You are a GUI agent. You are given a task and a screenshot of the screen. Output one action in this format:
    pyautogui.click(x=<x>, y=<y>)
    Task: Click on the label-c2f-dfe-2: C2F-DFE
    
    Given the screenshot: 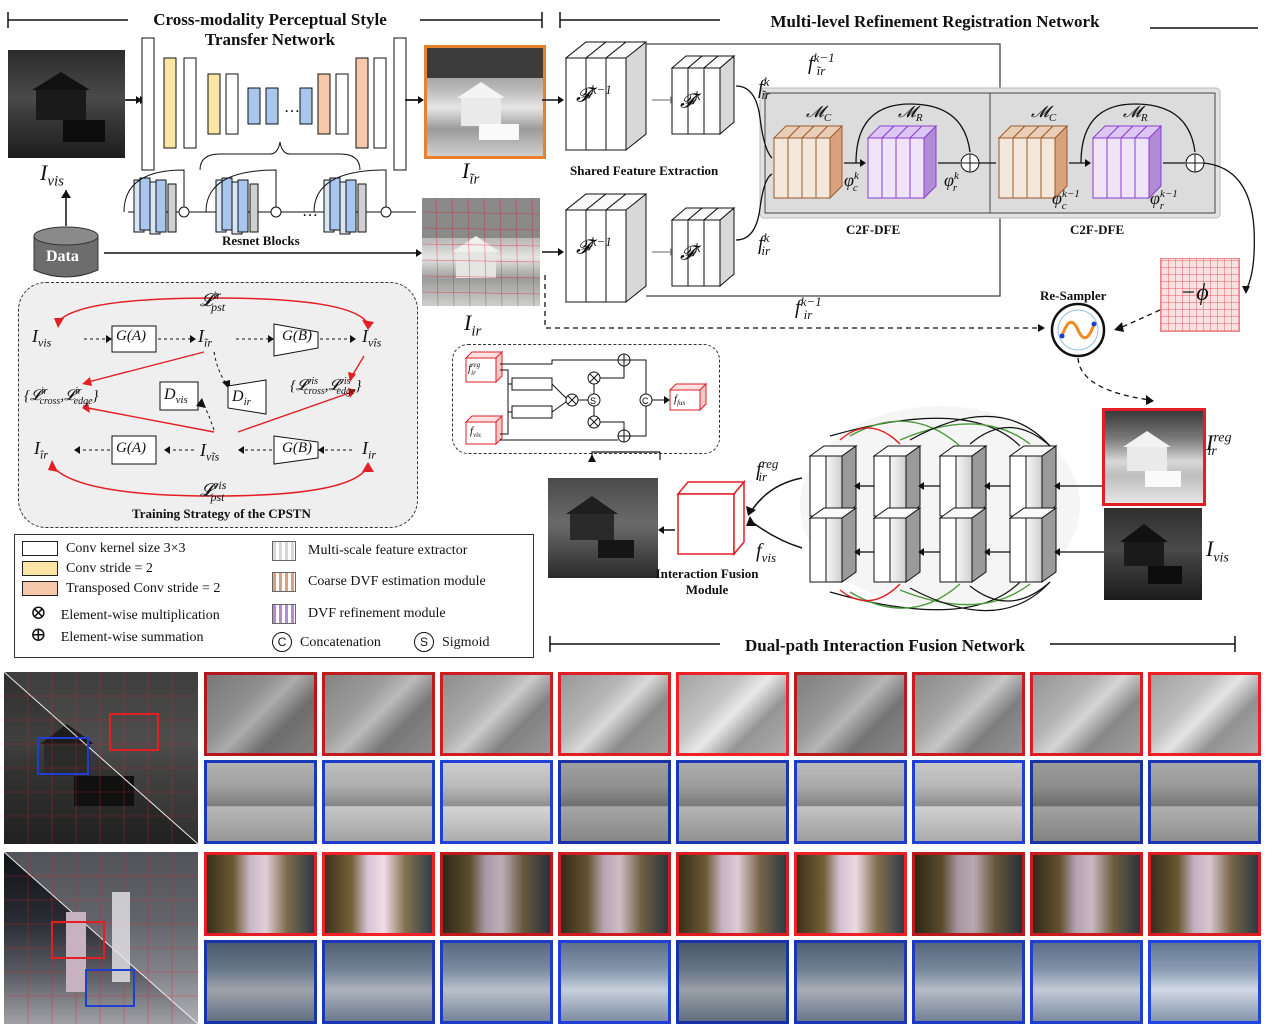 What is the action you would take?
    pyautogui.click(x=1097, y=229)
    